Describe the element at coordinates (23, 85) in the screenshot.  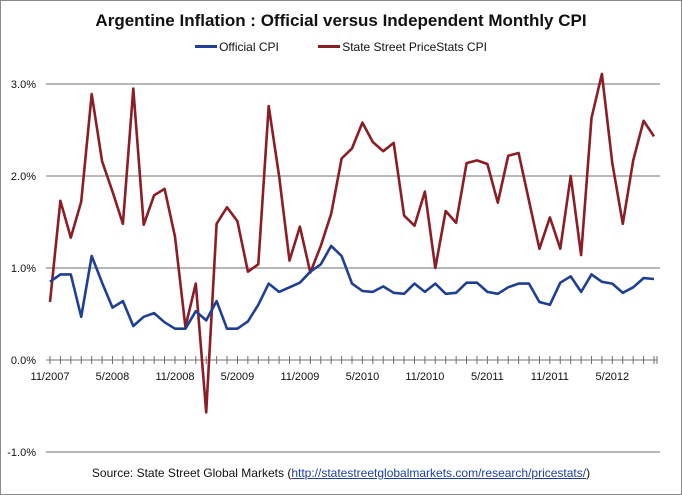
I see `y-tick-label: 3.0%` at that location.